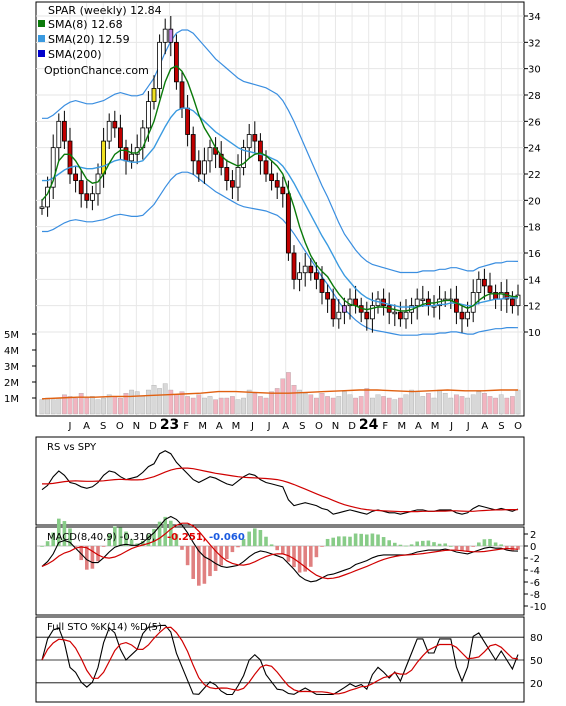 The width and height of the screenshot is (566, 706). I want to click on macd-axis-label: -6, so click(535, 583).